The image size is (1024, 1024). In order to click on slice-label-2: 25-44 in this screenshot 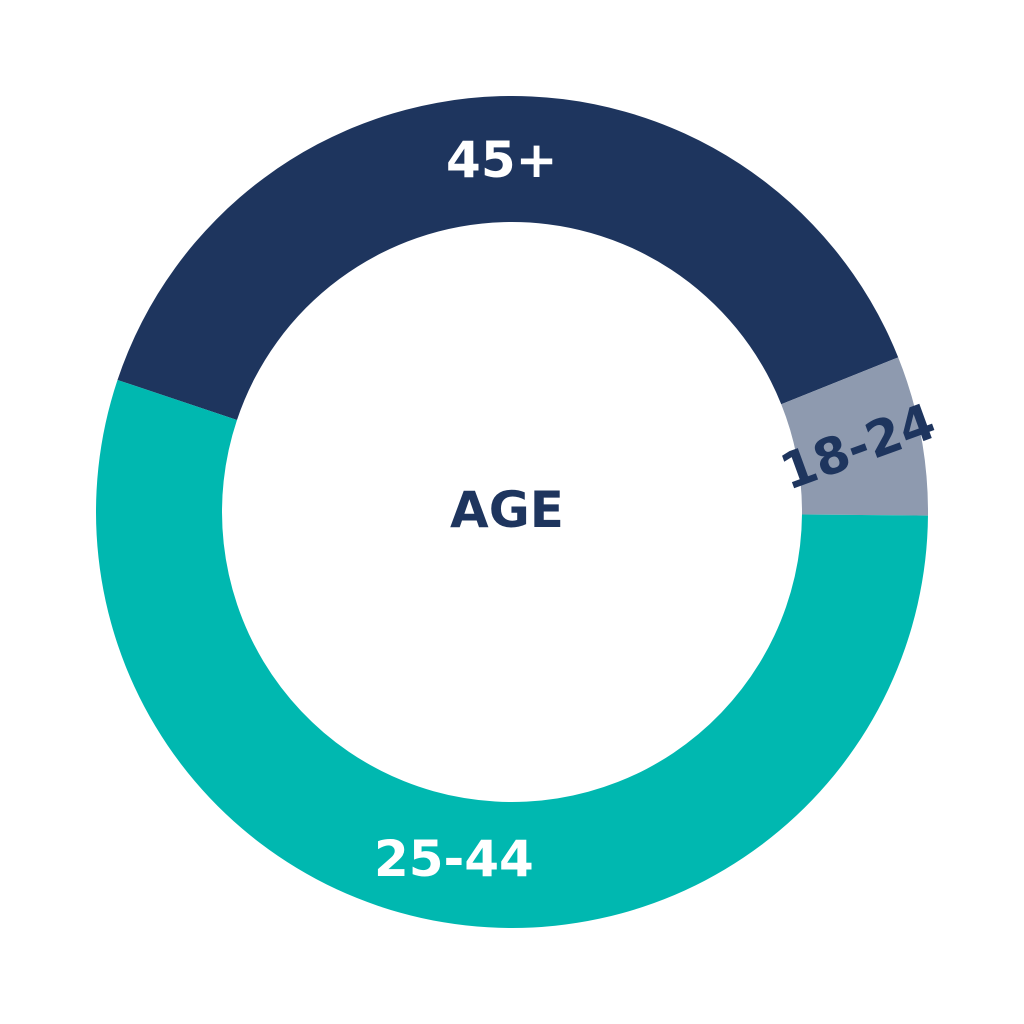, I will do `click(454, 859)`.